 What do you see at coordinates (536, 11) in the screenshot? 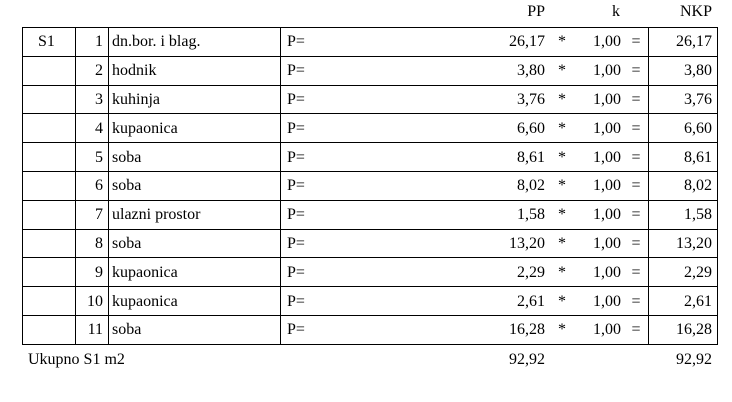
I see `column-header: PP` at bounding box center [536, 11].